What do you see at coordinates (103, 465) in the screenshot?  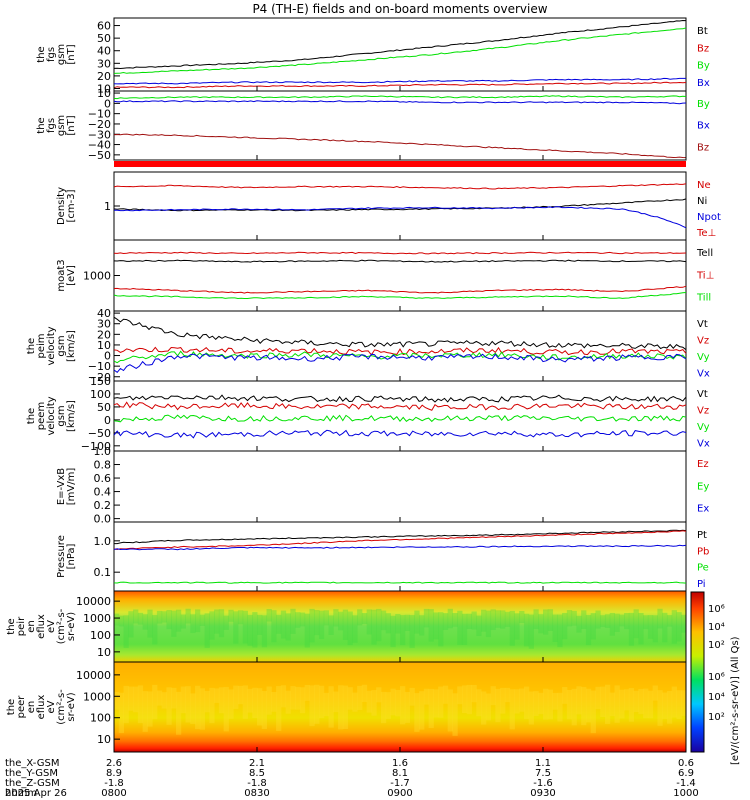 I see `y-tick-label: 0.8` at bounding box center [103, 465].